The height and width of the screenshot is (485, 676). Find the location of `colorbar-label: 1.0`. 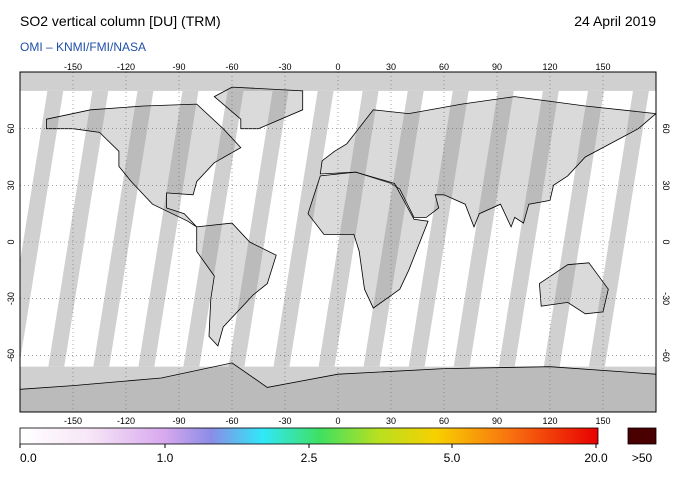

colorbar-label: 1.0 is located at coordinates (165, 458).